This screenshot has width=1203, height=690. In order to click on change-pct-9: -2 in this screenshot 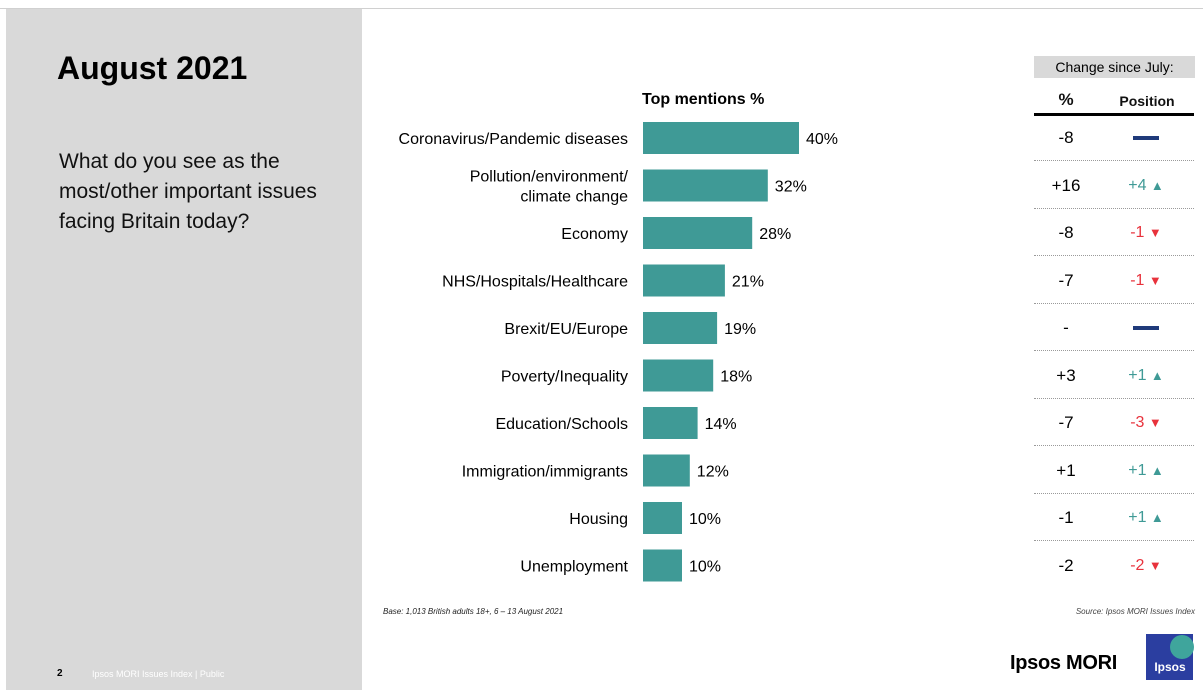, I will do `click(1066, 565)`.